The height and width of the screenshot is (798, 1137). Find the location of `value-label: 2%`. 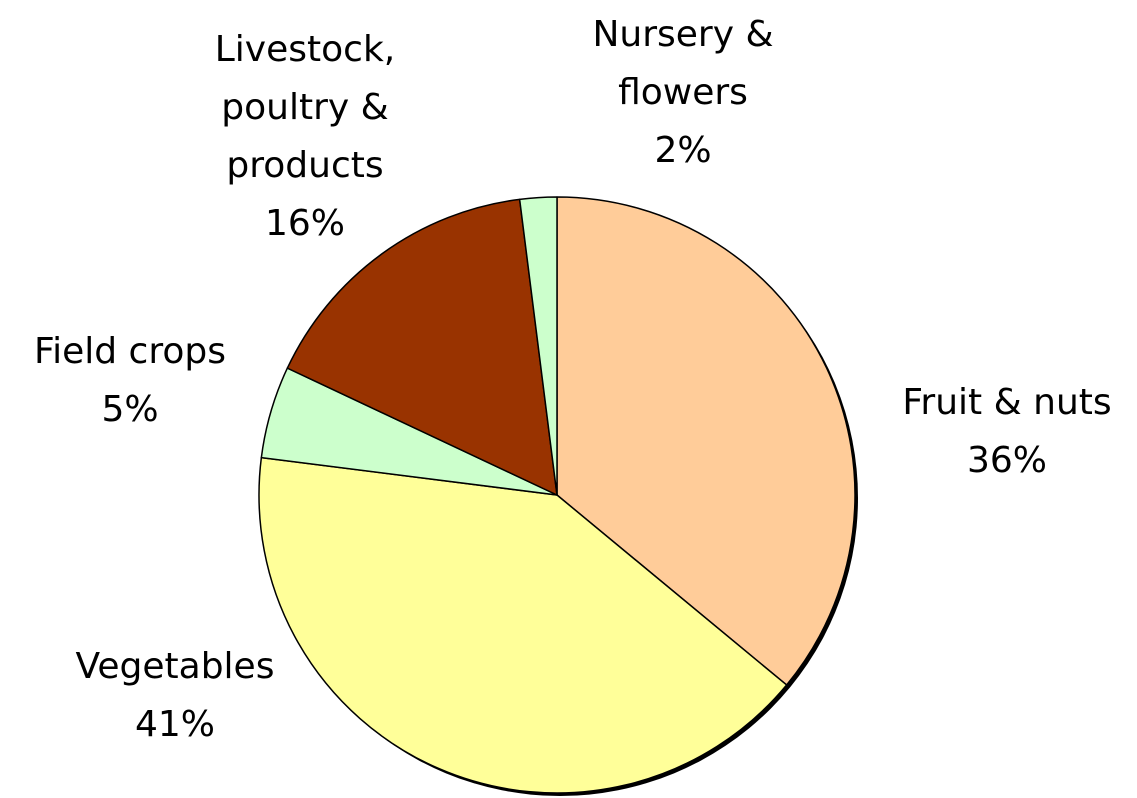

value-label: 2% is located at coordinates (683, 150).